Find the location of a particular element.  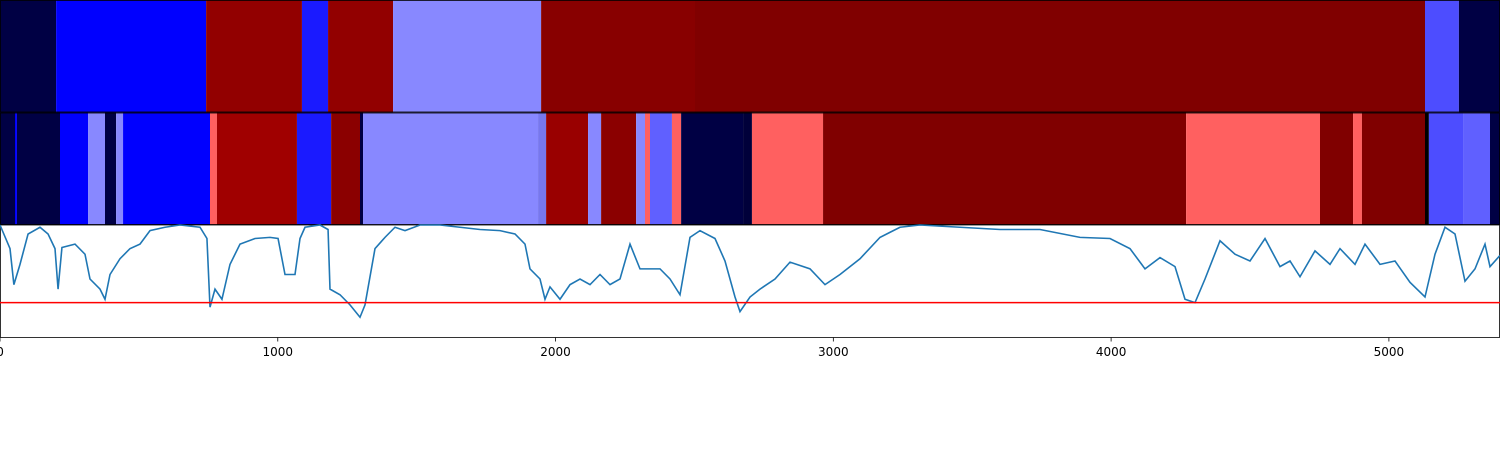

x-tick-label: 5000 is located at coordinates (1389, 352).